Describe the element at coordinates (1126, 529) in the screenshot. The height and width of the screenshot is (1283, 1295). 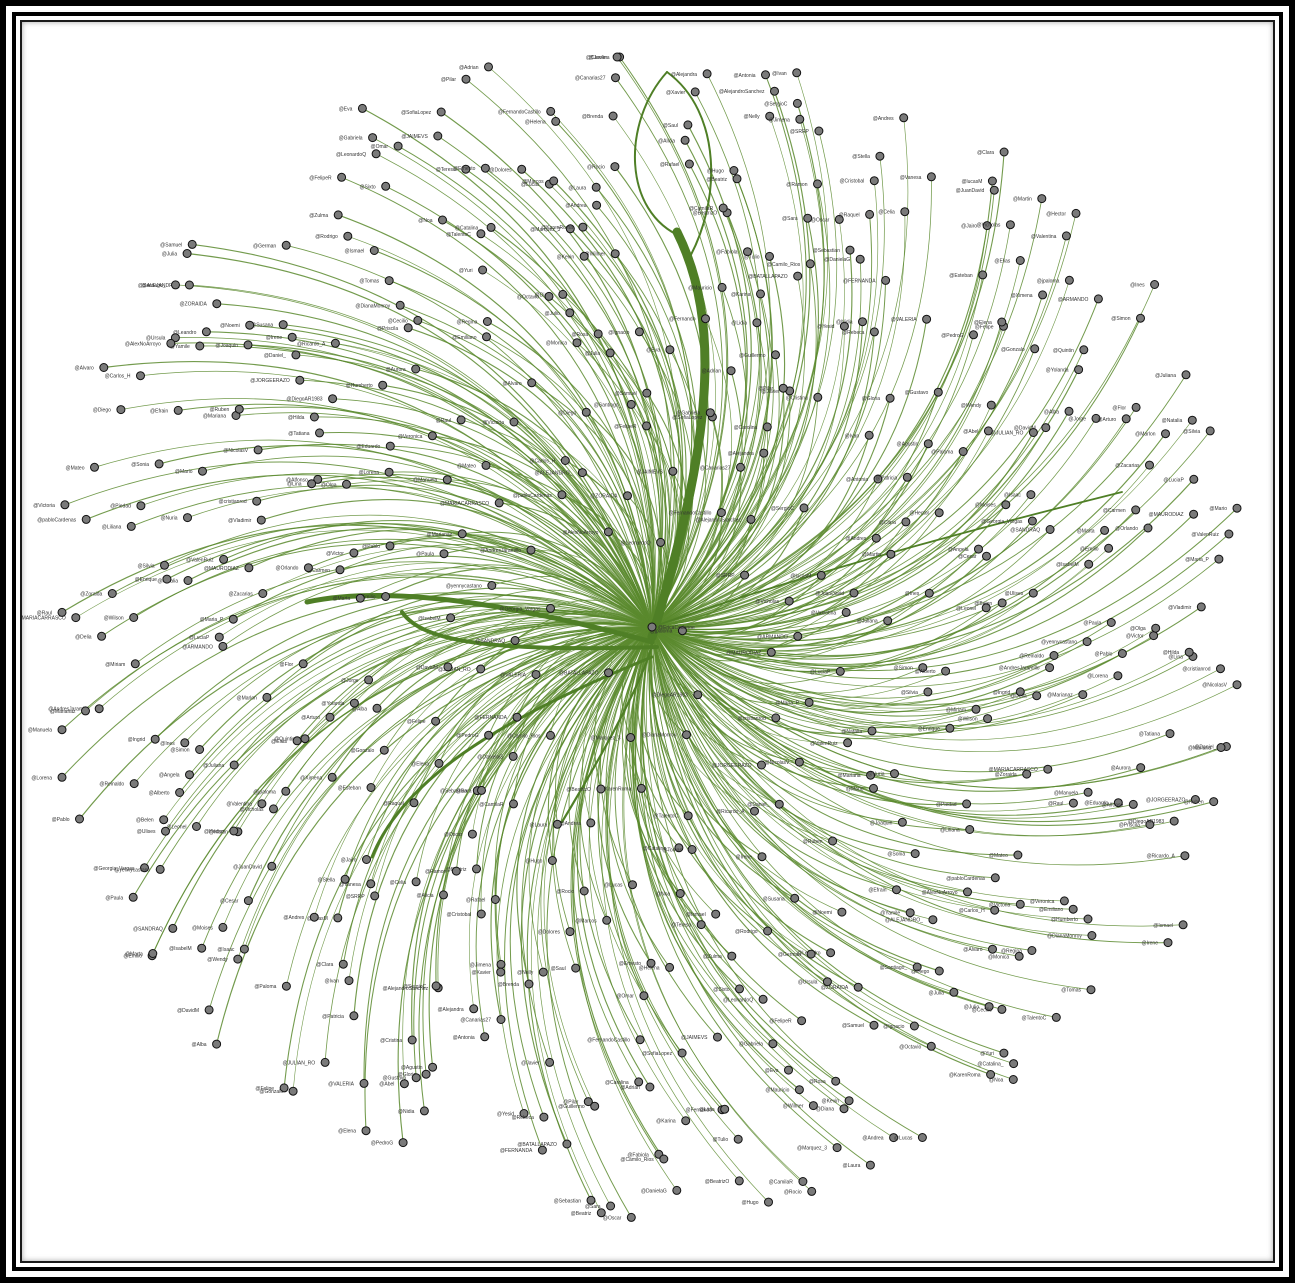
I see `node-label: @Orlando` at that location.